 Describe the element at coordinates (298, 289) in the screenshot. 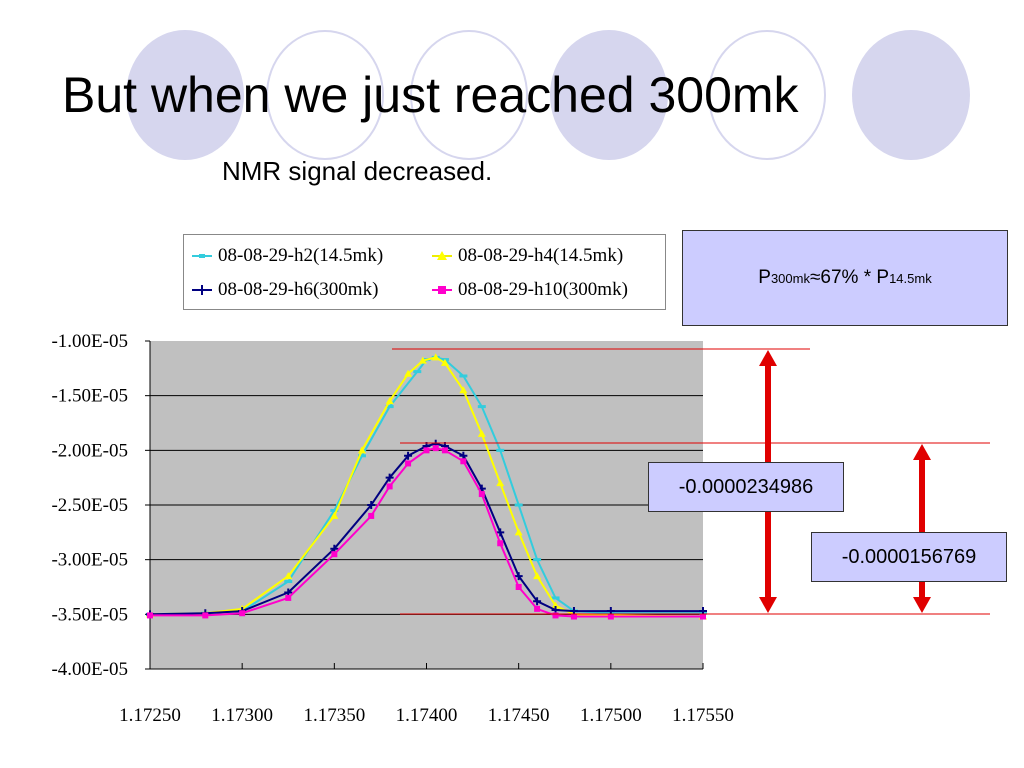

I see `legend-label: 08-08-29-h6(300mk)` at that location.